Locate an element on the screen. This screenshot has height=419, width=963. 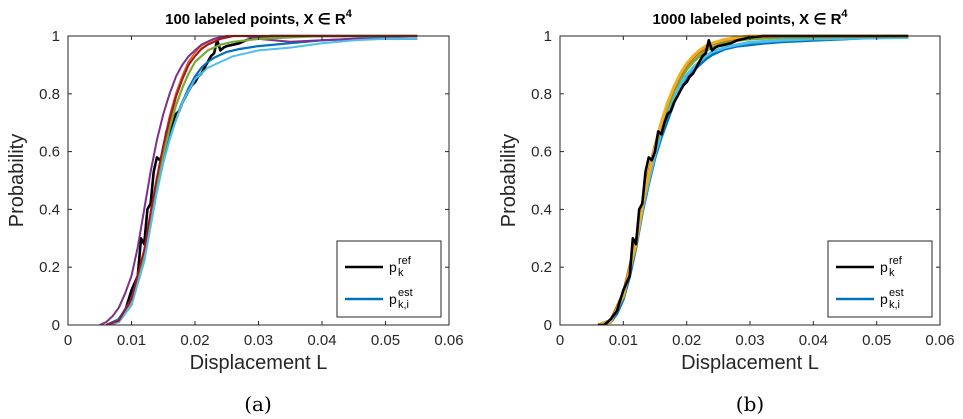
panel-caption: (b) is located at coordinates (750, 404).